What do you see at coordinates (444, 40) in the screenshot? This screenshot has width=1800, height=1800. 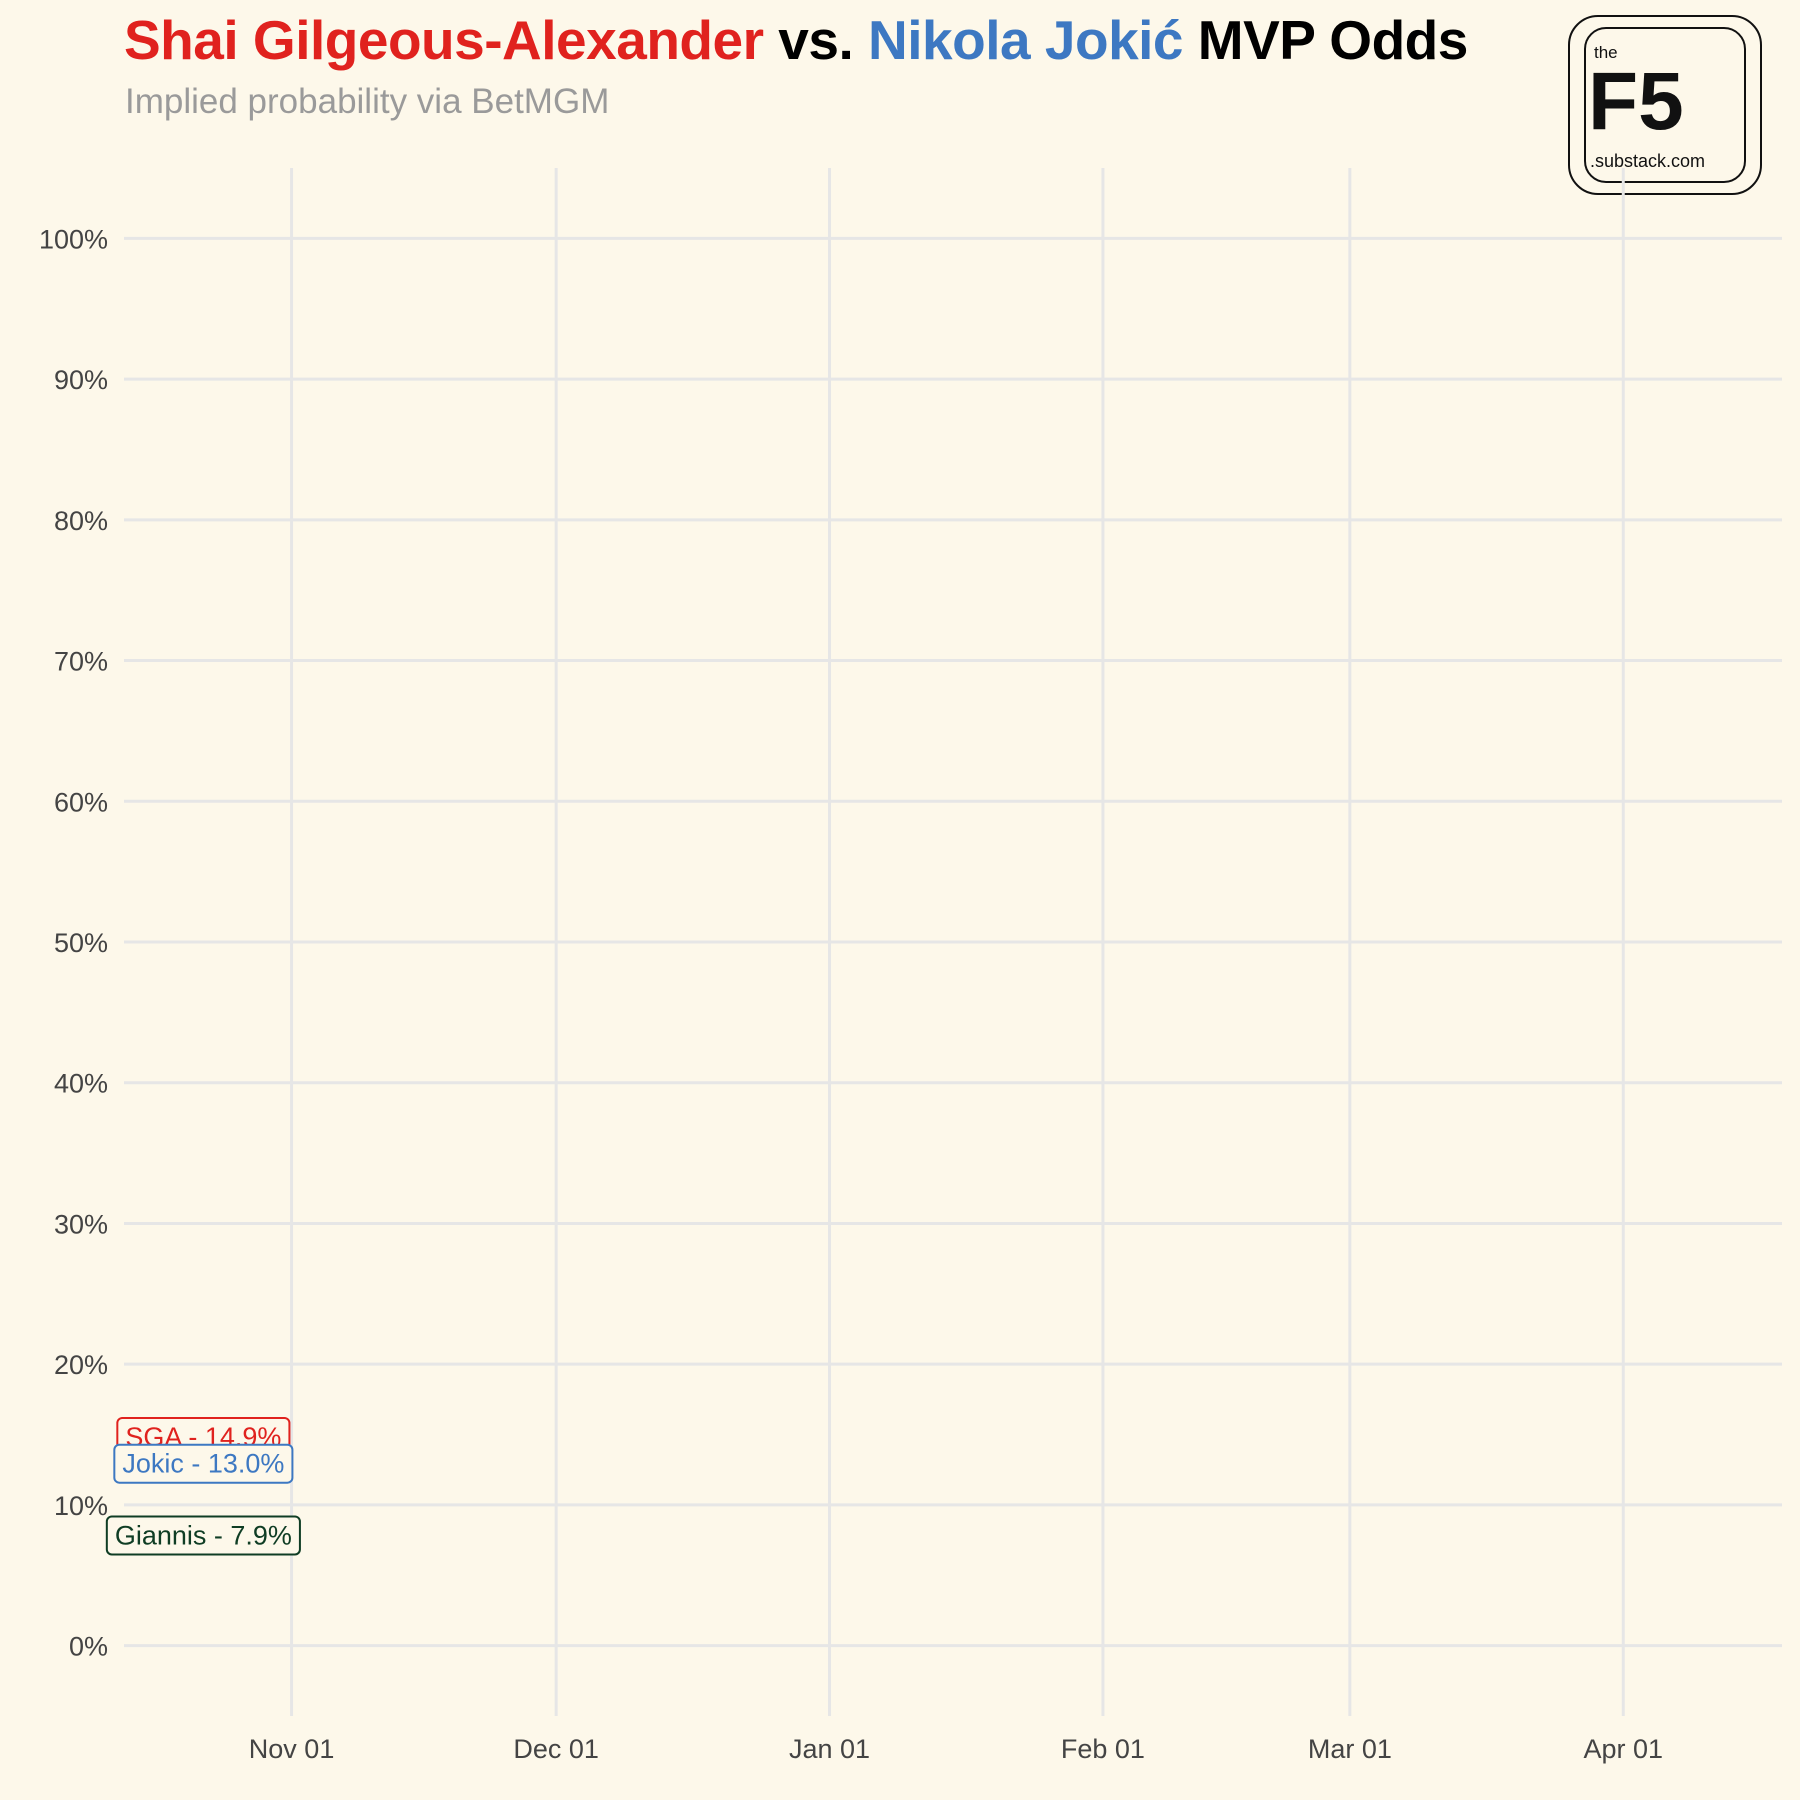 I see `title-part-sga: Shai Gilgeous-Alexander` at bounding box center [444, 40].